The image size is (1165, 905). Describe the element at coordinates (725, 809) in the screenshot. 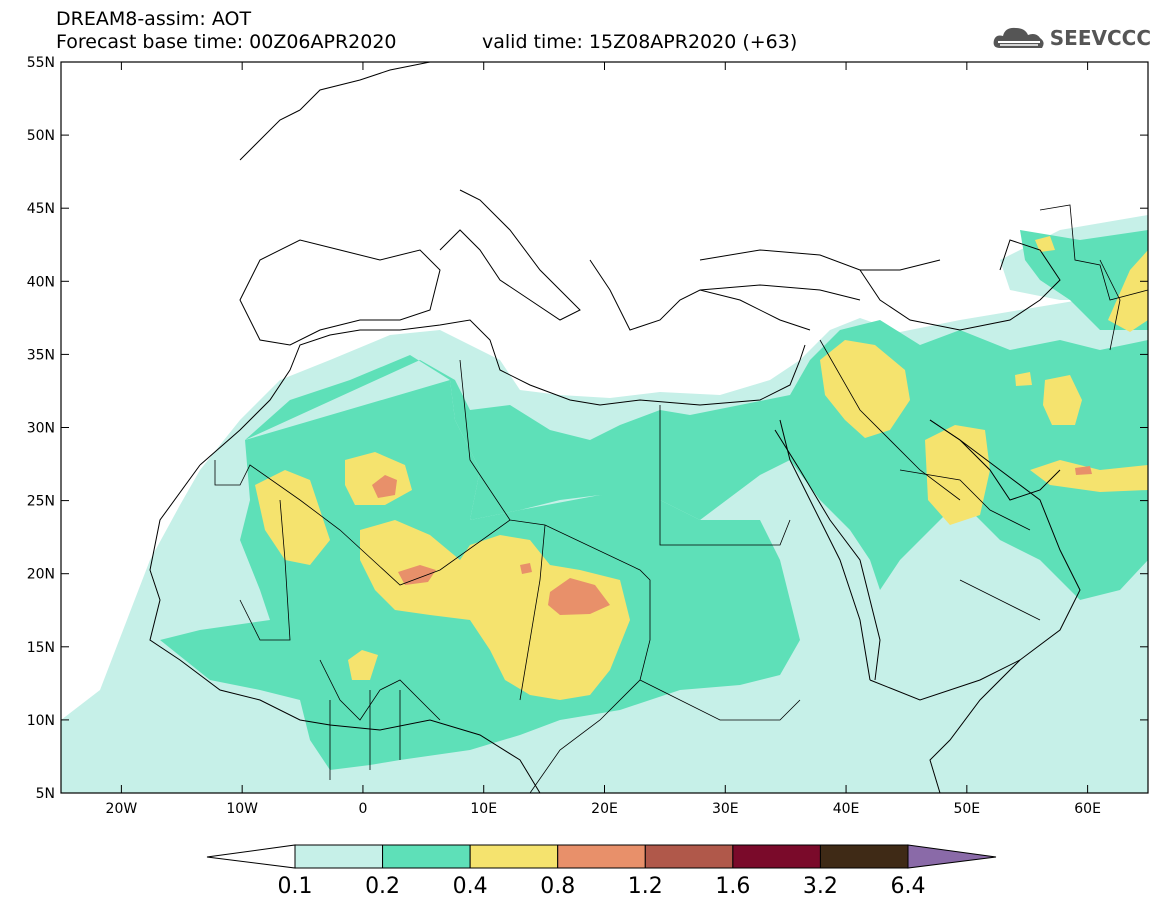

I see `lon-tick-label: 30E` at that location.